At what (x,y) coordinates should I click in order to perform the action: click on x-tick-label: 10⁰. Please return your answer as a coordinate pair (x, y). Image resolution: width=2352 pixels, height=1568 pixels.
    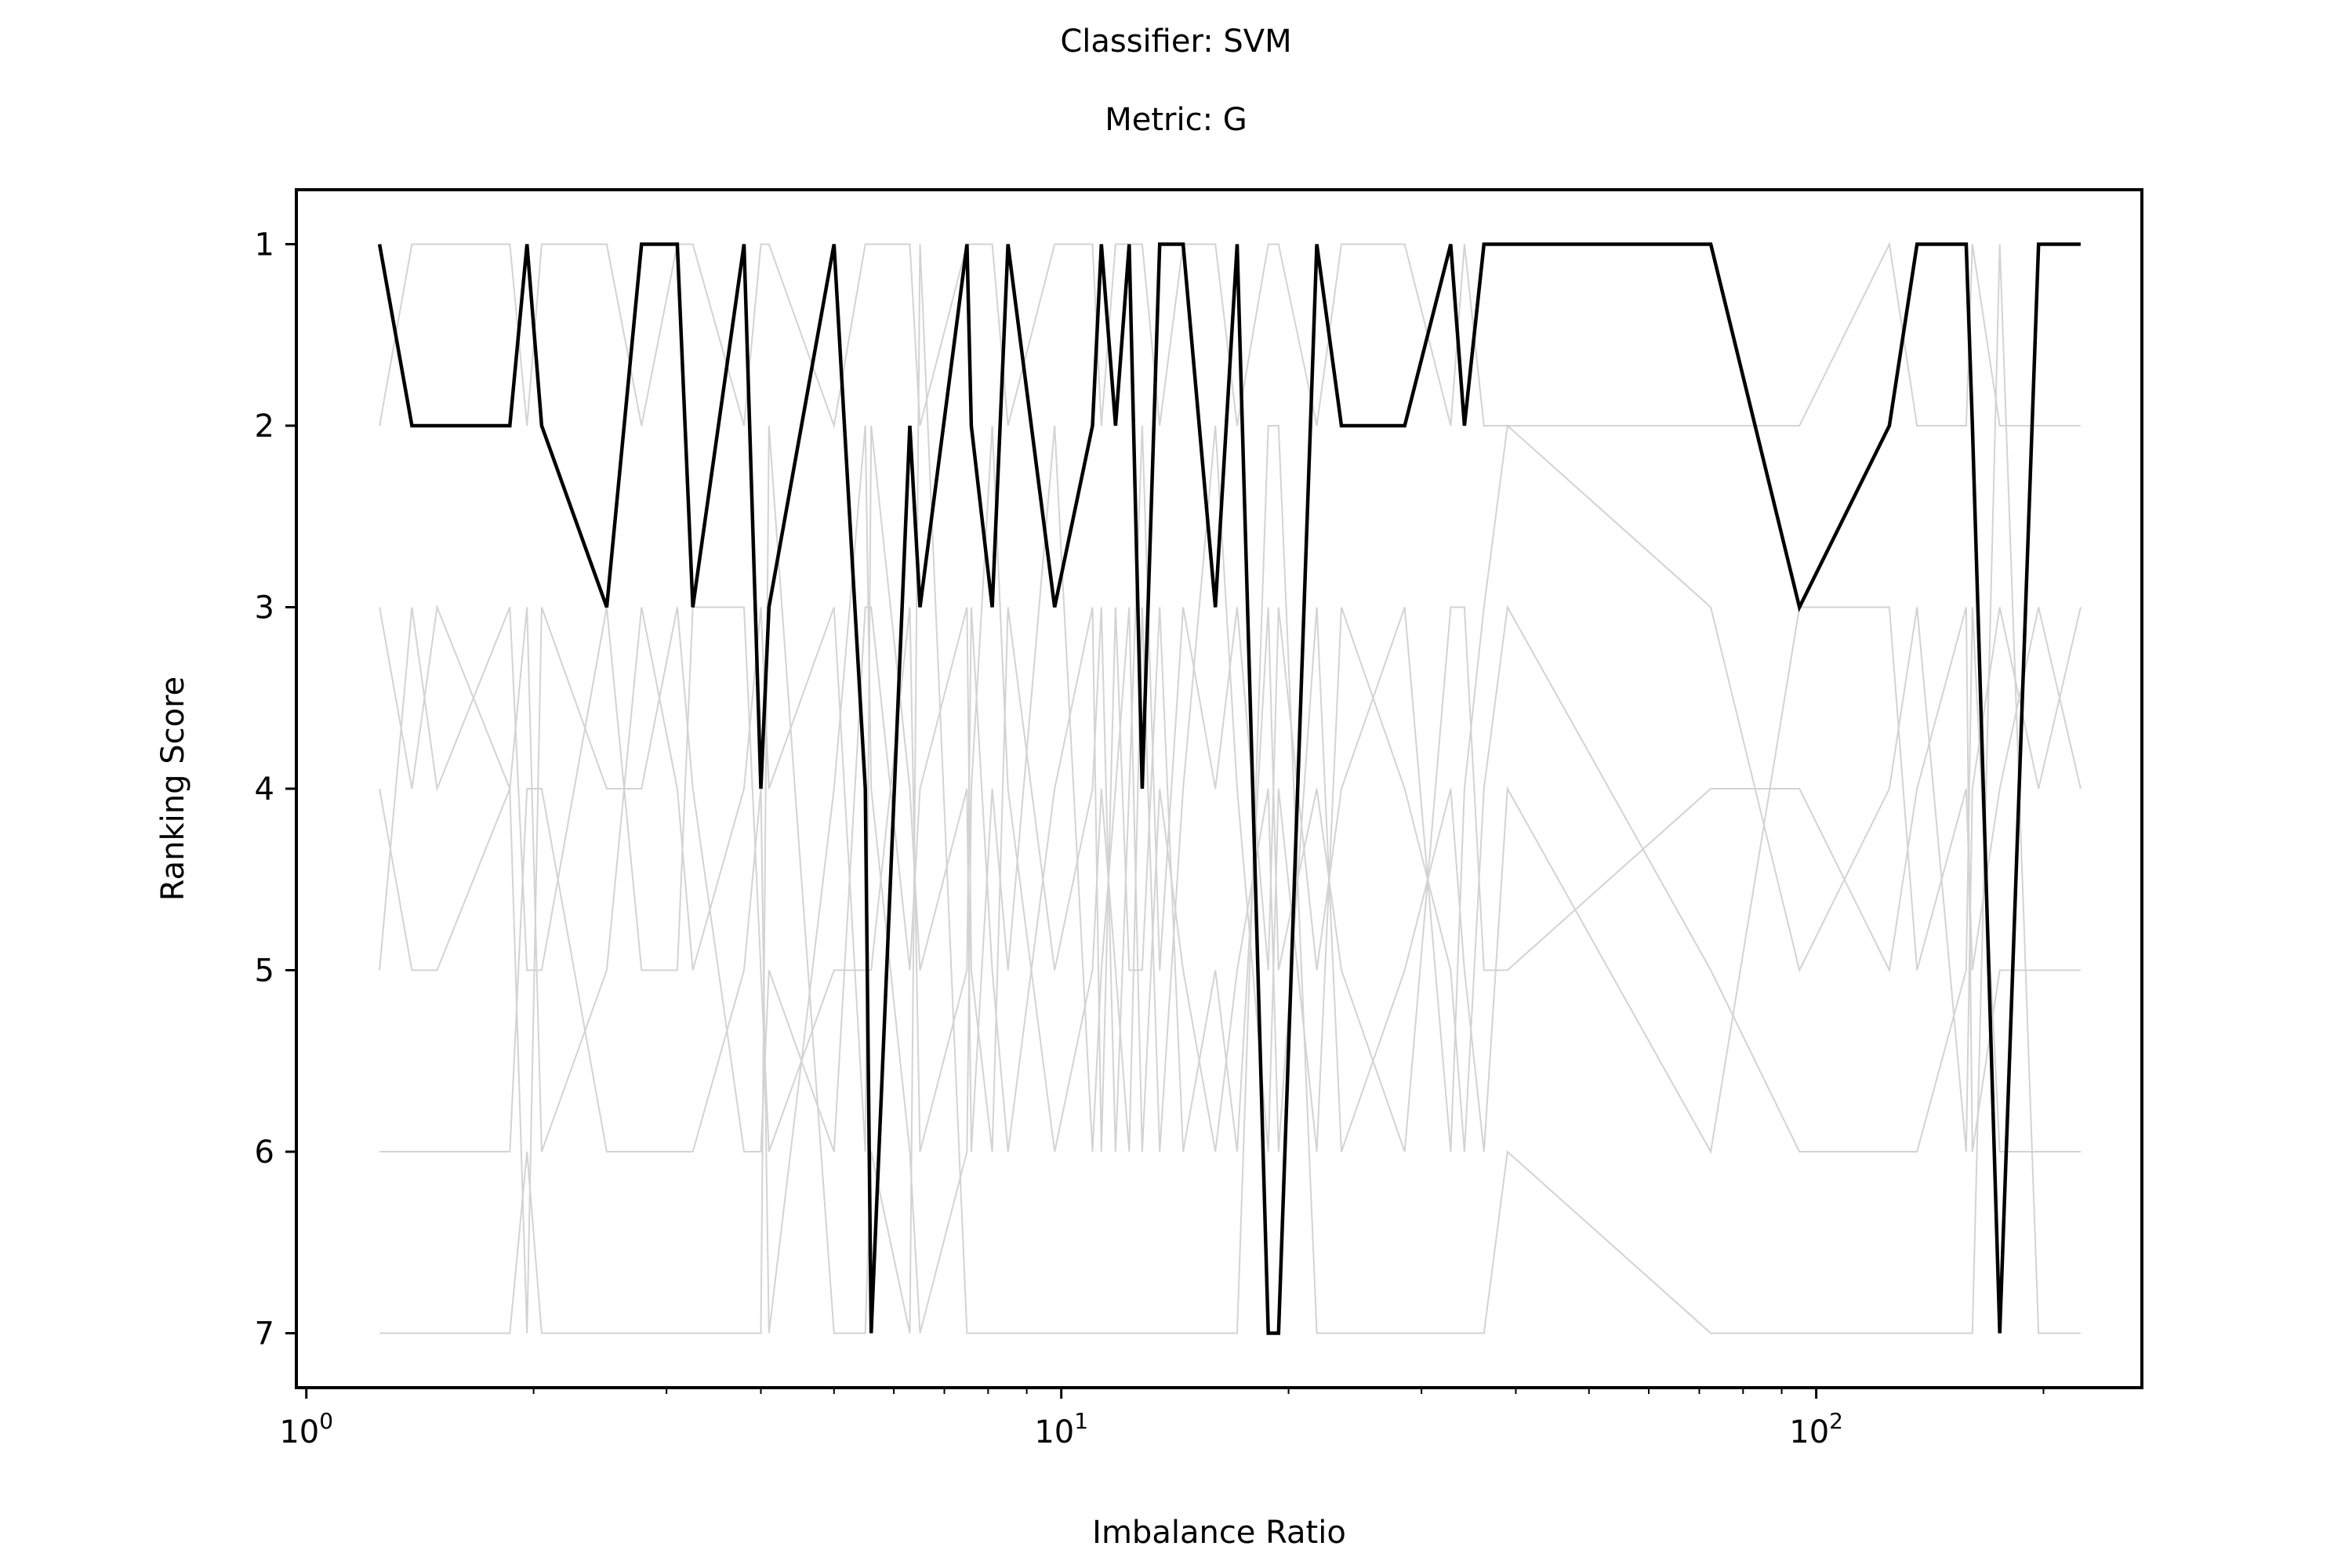
    Looking at the image, I should click on (306, 1429).